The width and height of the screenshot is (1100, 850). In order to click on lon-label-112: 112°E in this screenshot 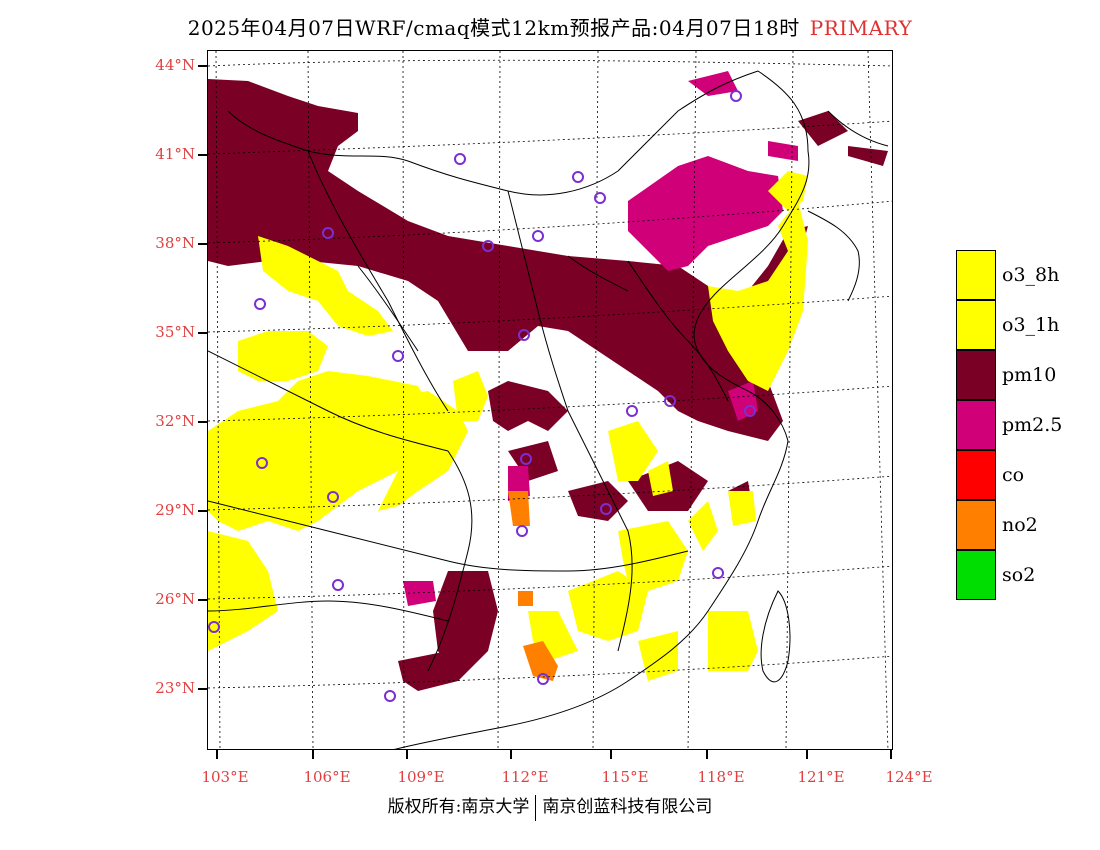, I will do `click(525, 777)`.